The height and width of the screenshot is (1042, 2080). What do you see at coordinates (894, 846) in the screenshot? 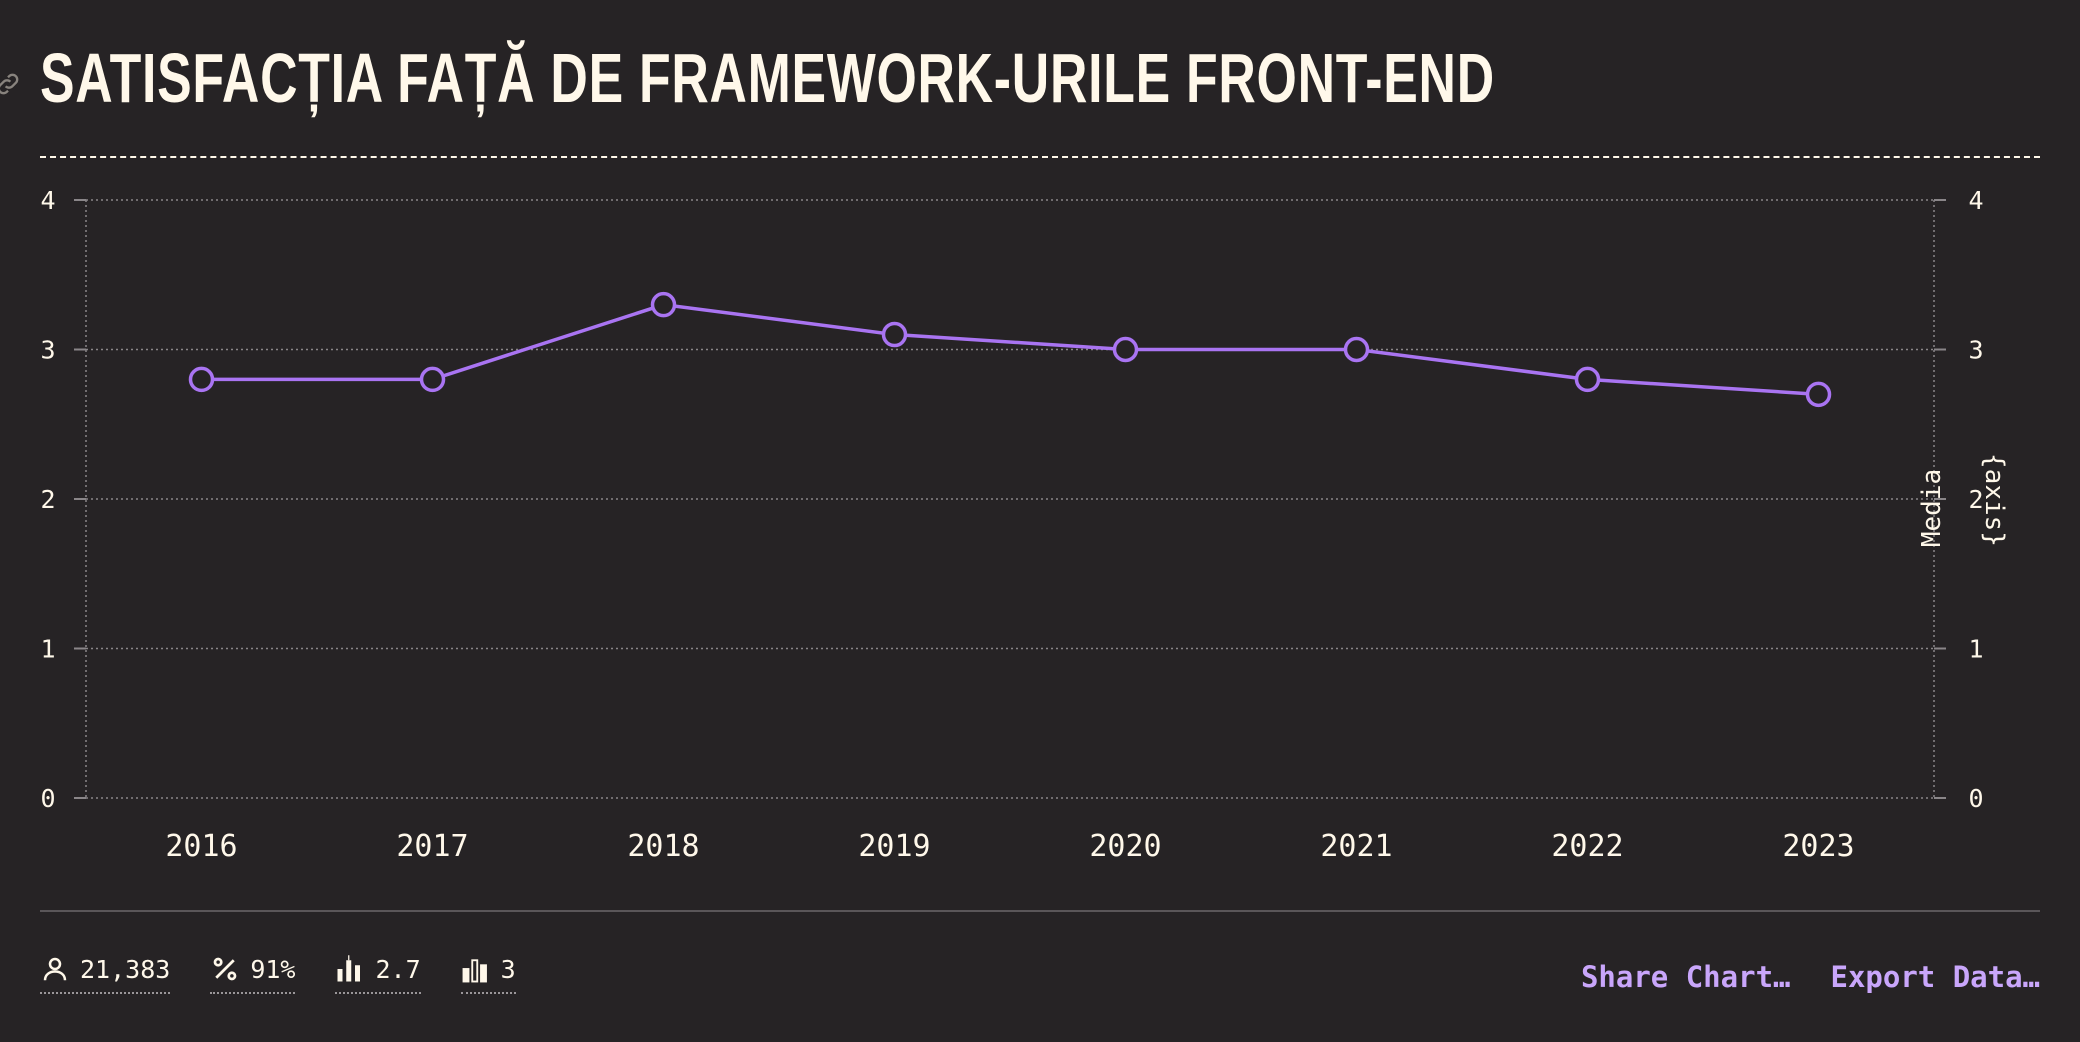
I see `x-tick-label: 2019` at bounding box center [894, 846].